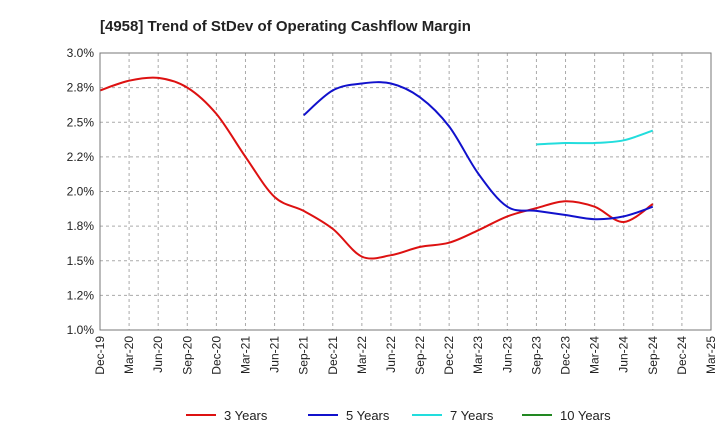  I want to click on legend-label: 5 Years, so click(368, 415).